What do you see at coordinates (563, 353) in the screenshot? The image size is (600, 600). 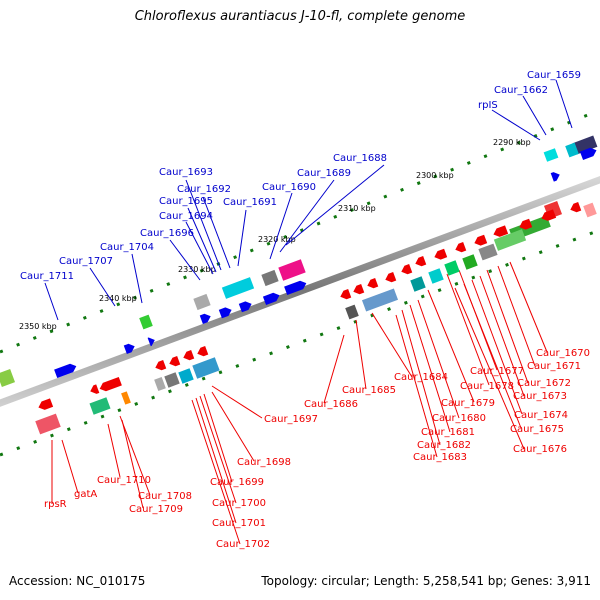 I see `gene-label-reverse: Caur_1670` at bounding box center [563, 353].